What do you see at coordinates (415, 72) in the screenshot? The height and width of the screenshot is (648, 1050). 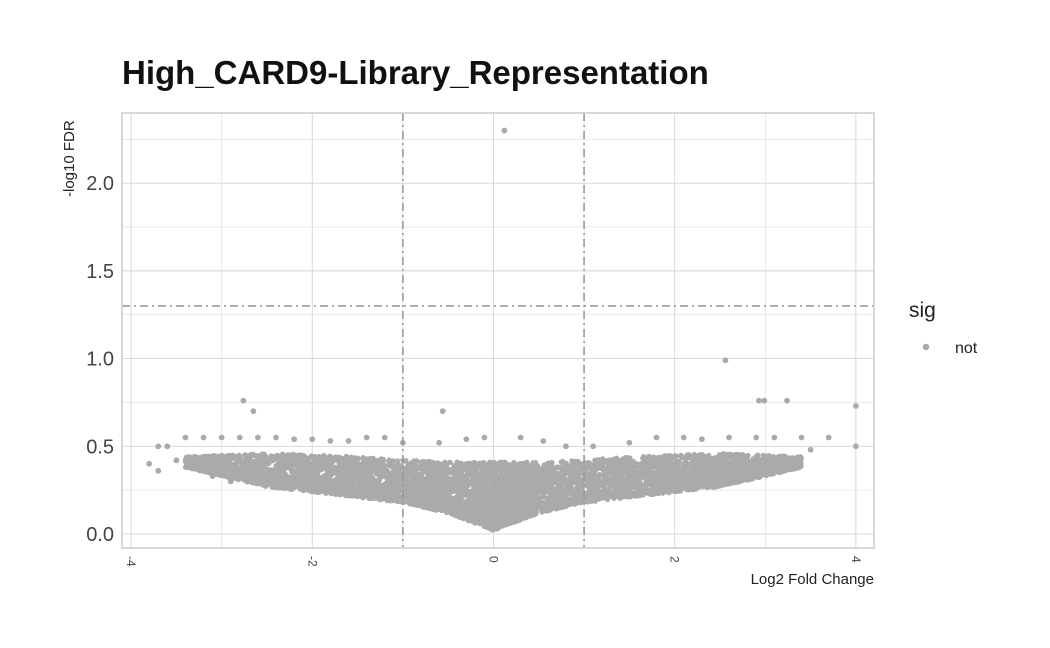 I see `chart-title: High_CARD9-Library_Representation` at bounding box center [415, 72].